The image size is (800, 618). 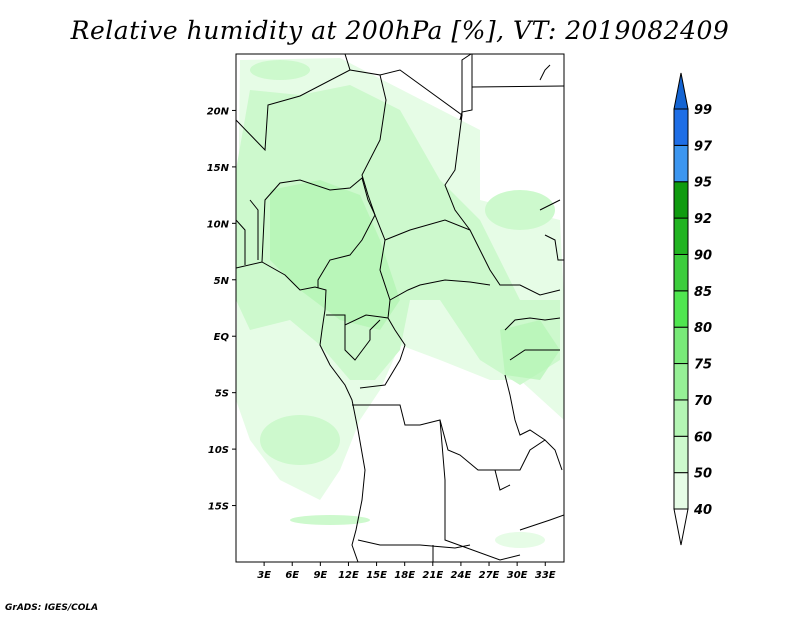 What do you see at coordinates (517, 575) in the screenshot?
I see `lon-label: 30E` at bounding box center [517, 575].